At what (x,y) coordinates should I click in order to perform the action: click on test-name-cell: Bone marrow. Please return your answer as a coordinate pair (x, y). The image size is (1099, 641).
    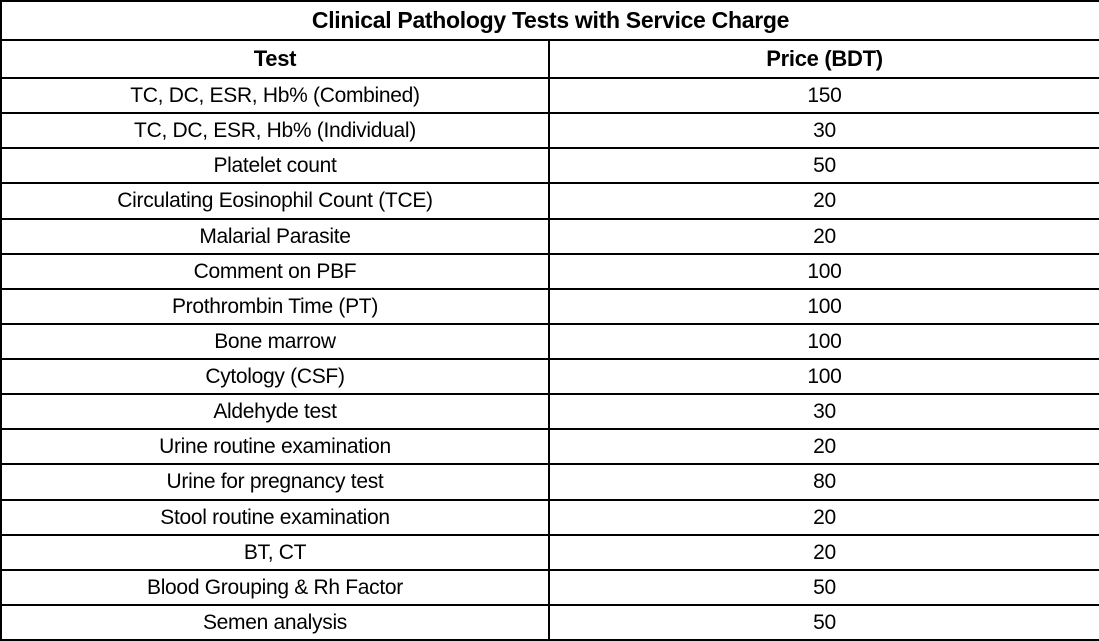
    Looking at the image, I should click on (275, 341).